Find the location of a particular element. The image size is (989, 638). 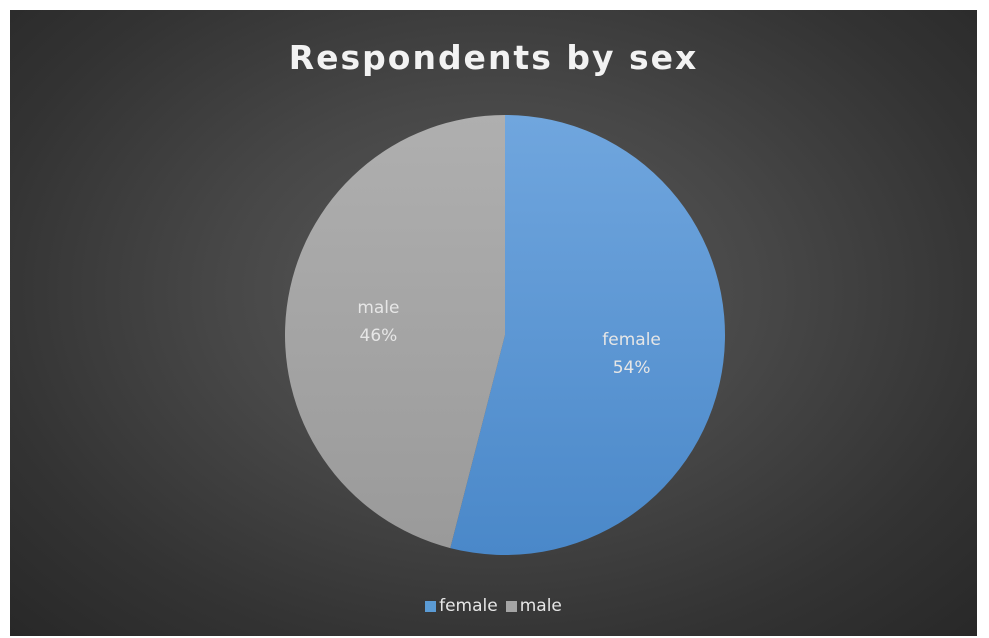

legend: female male is located at coordinates (493, 606).